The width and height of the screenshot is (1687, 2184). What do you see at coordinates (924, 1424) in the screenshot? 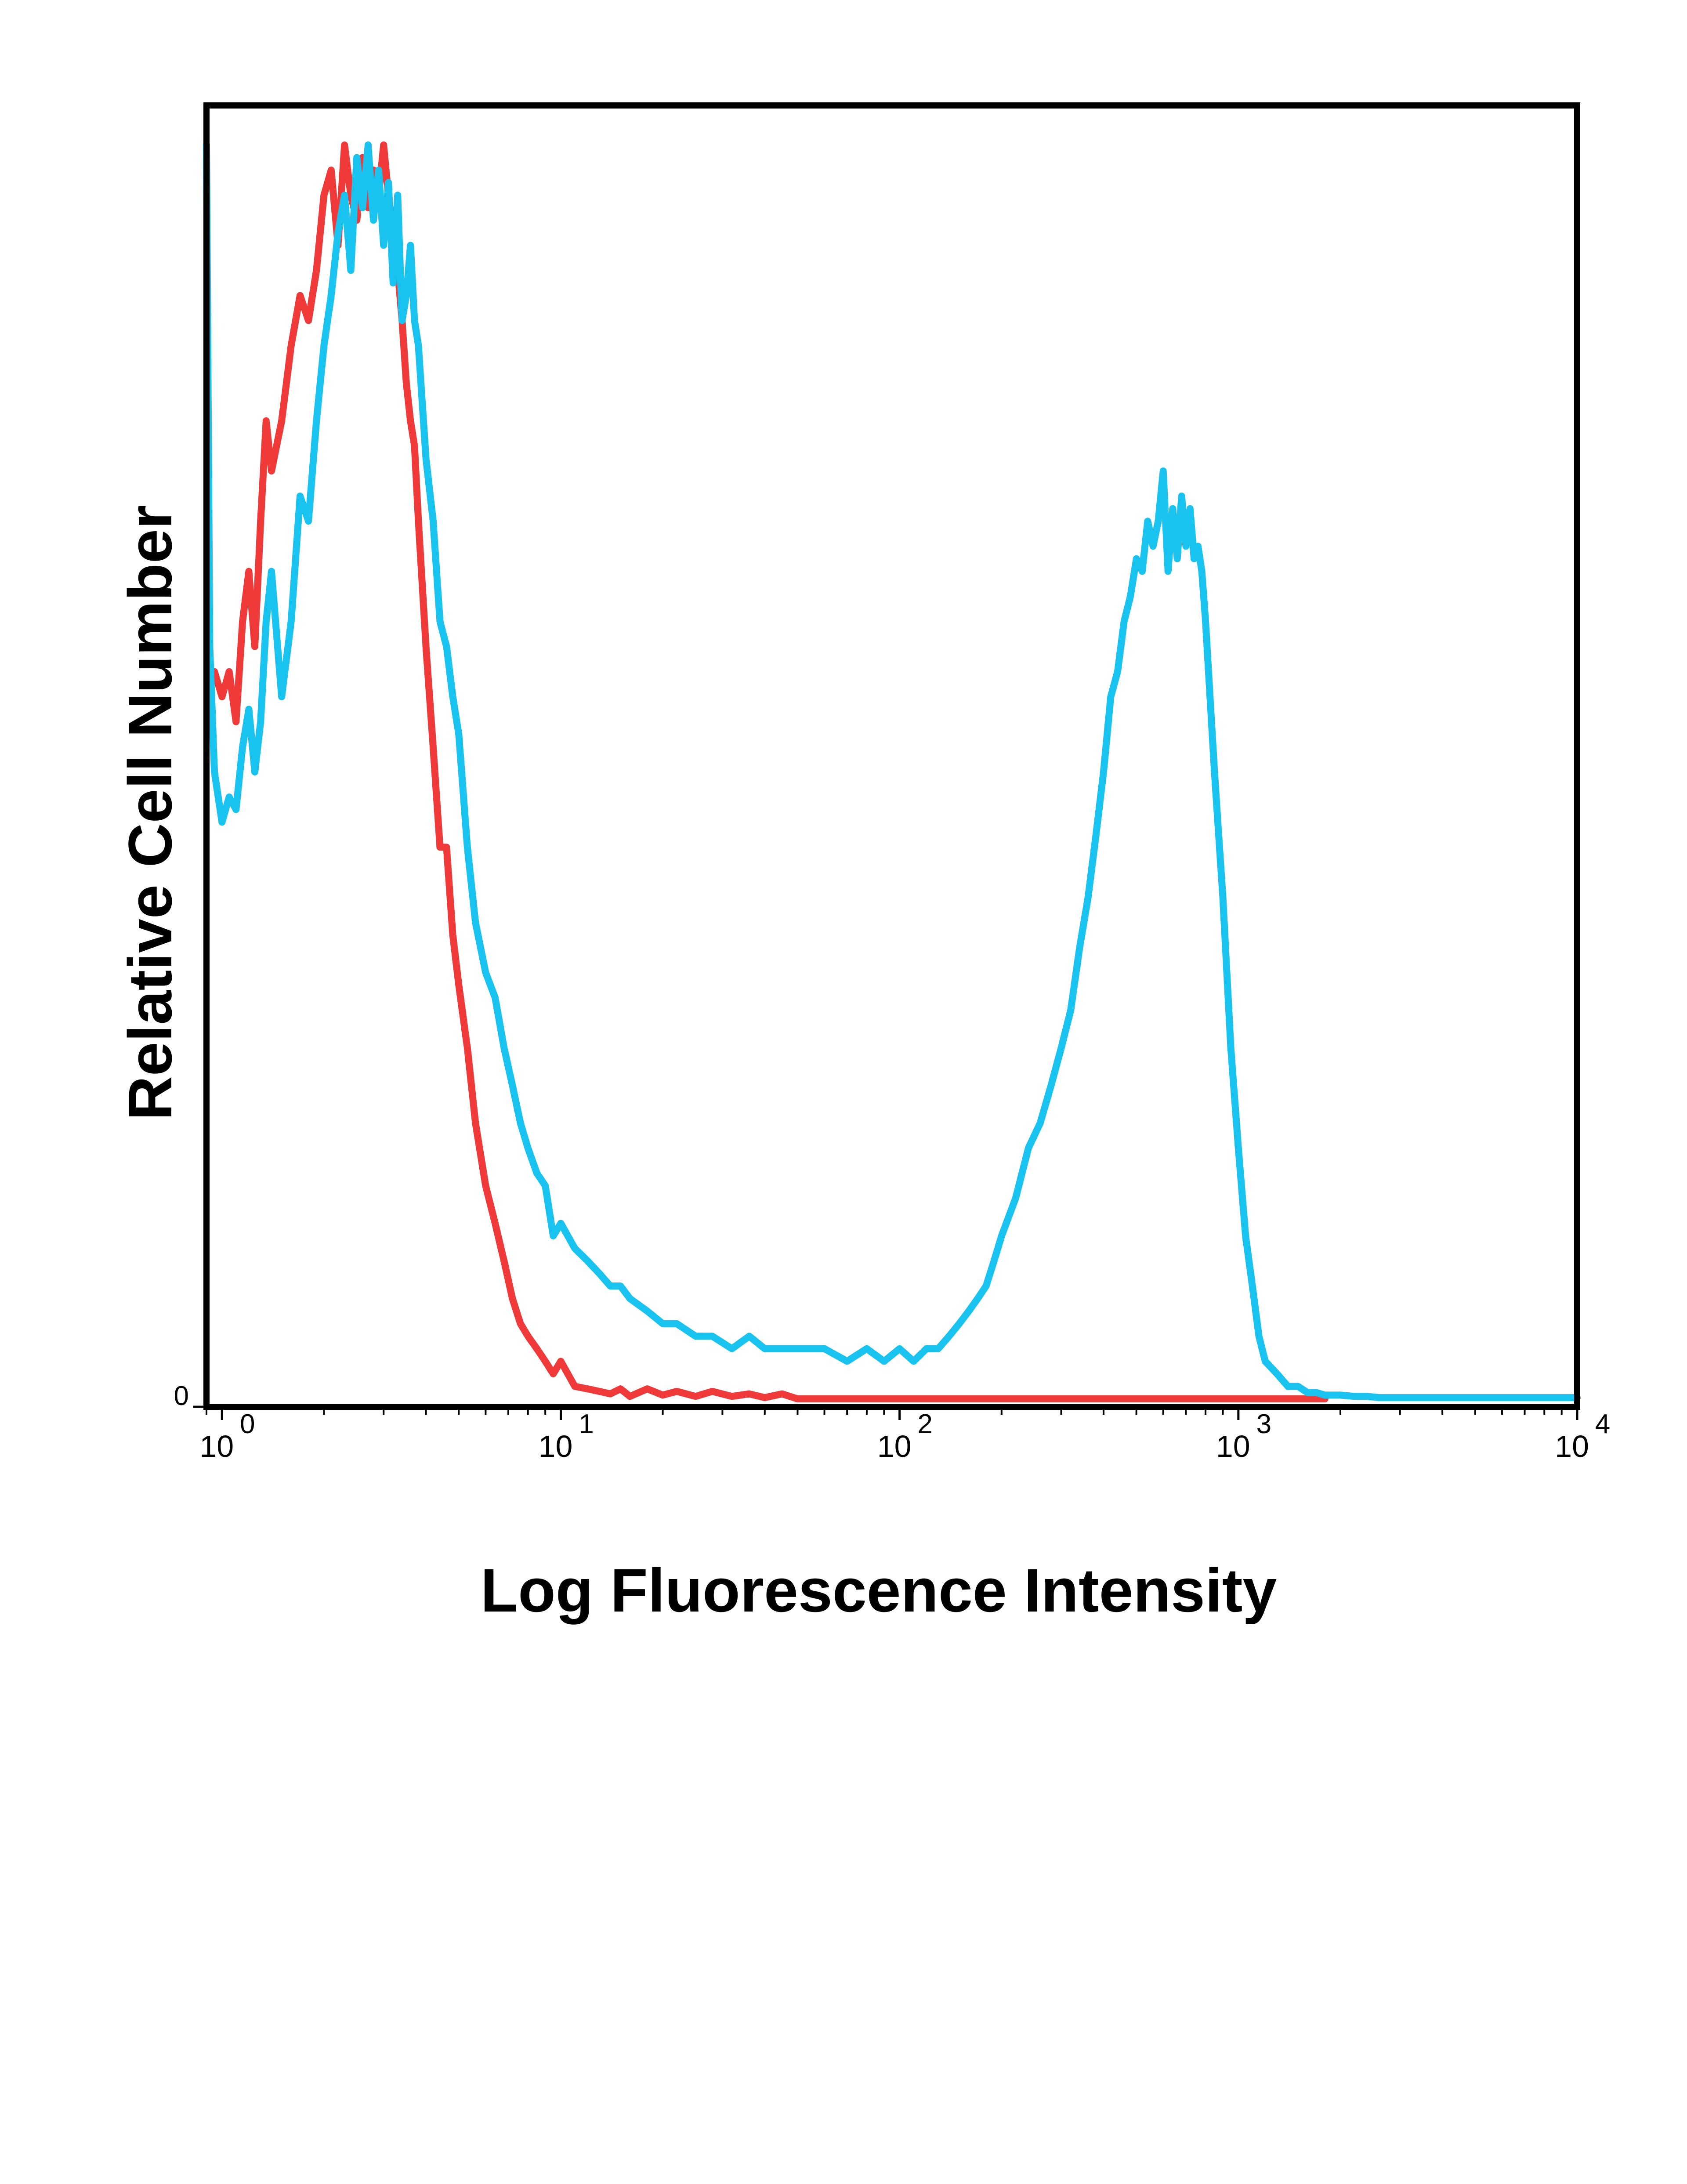
I see `x-tick-label-exp: 2` at bounding box center [924, 1424].